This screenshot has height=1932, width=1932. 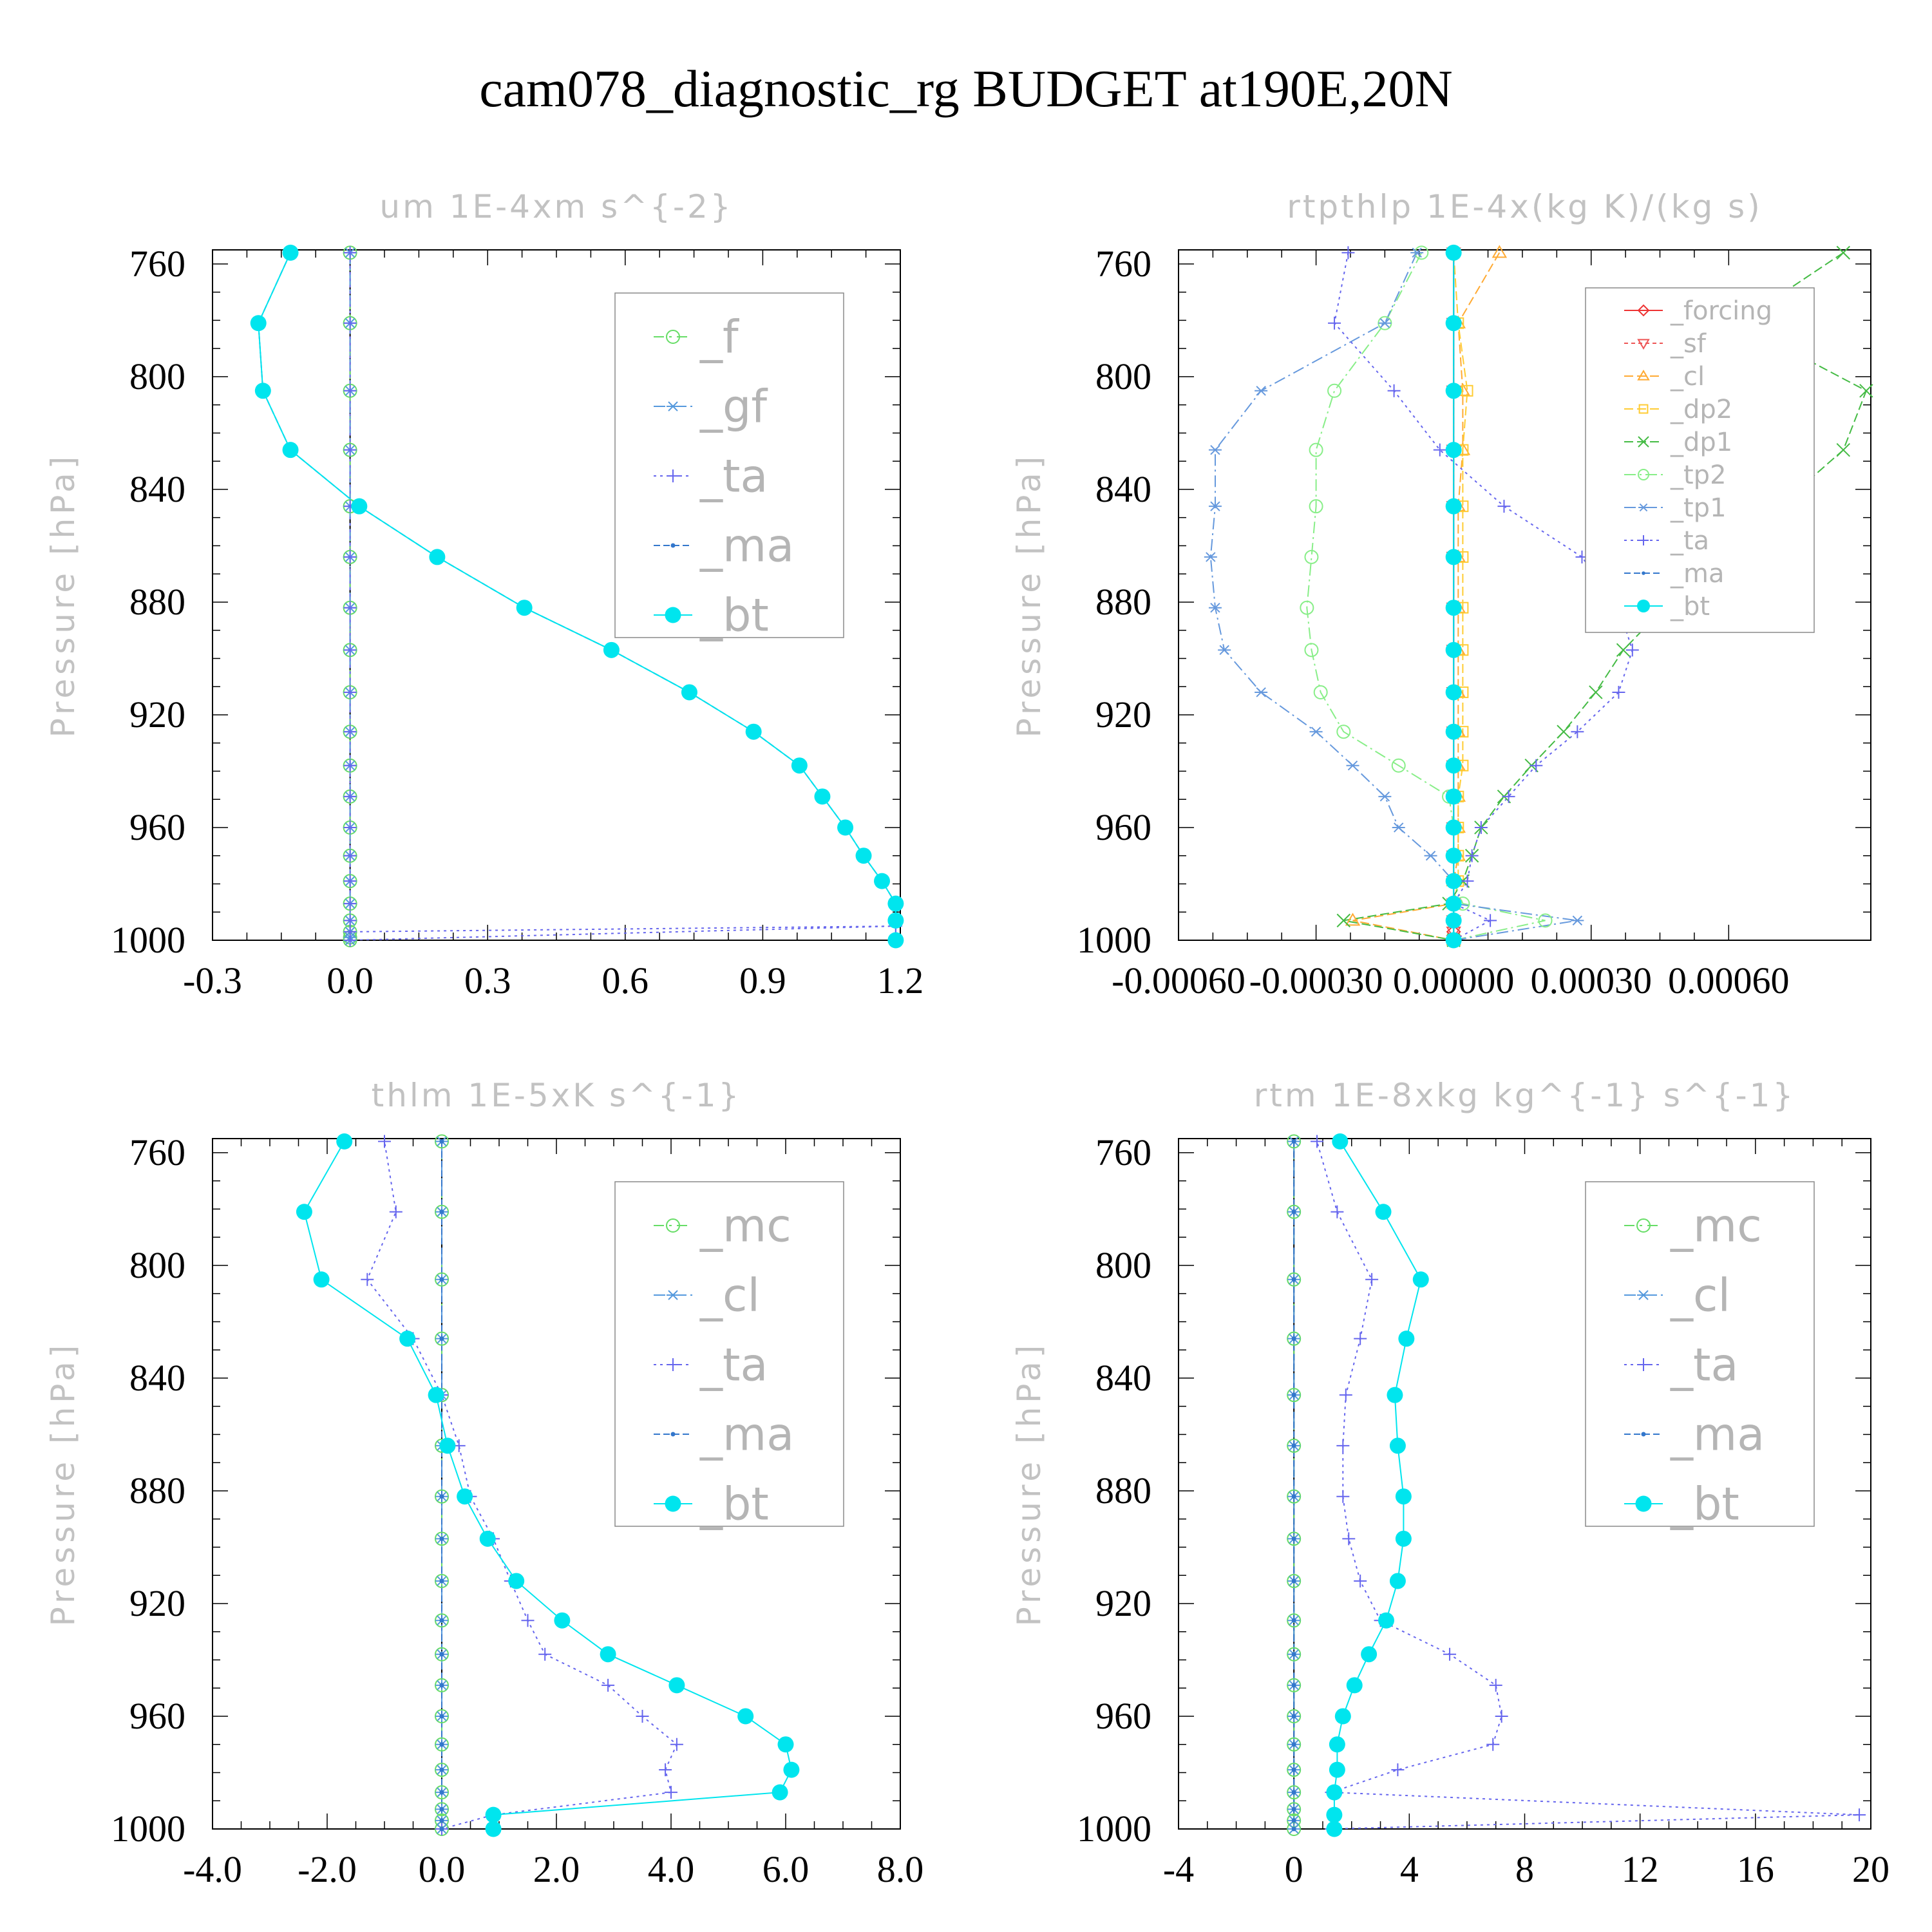 What do you see at coordinates (327, 1869) in the screenshot?
I see `x-tick-label: -2.0` at bounding box center [327, 1869].